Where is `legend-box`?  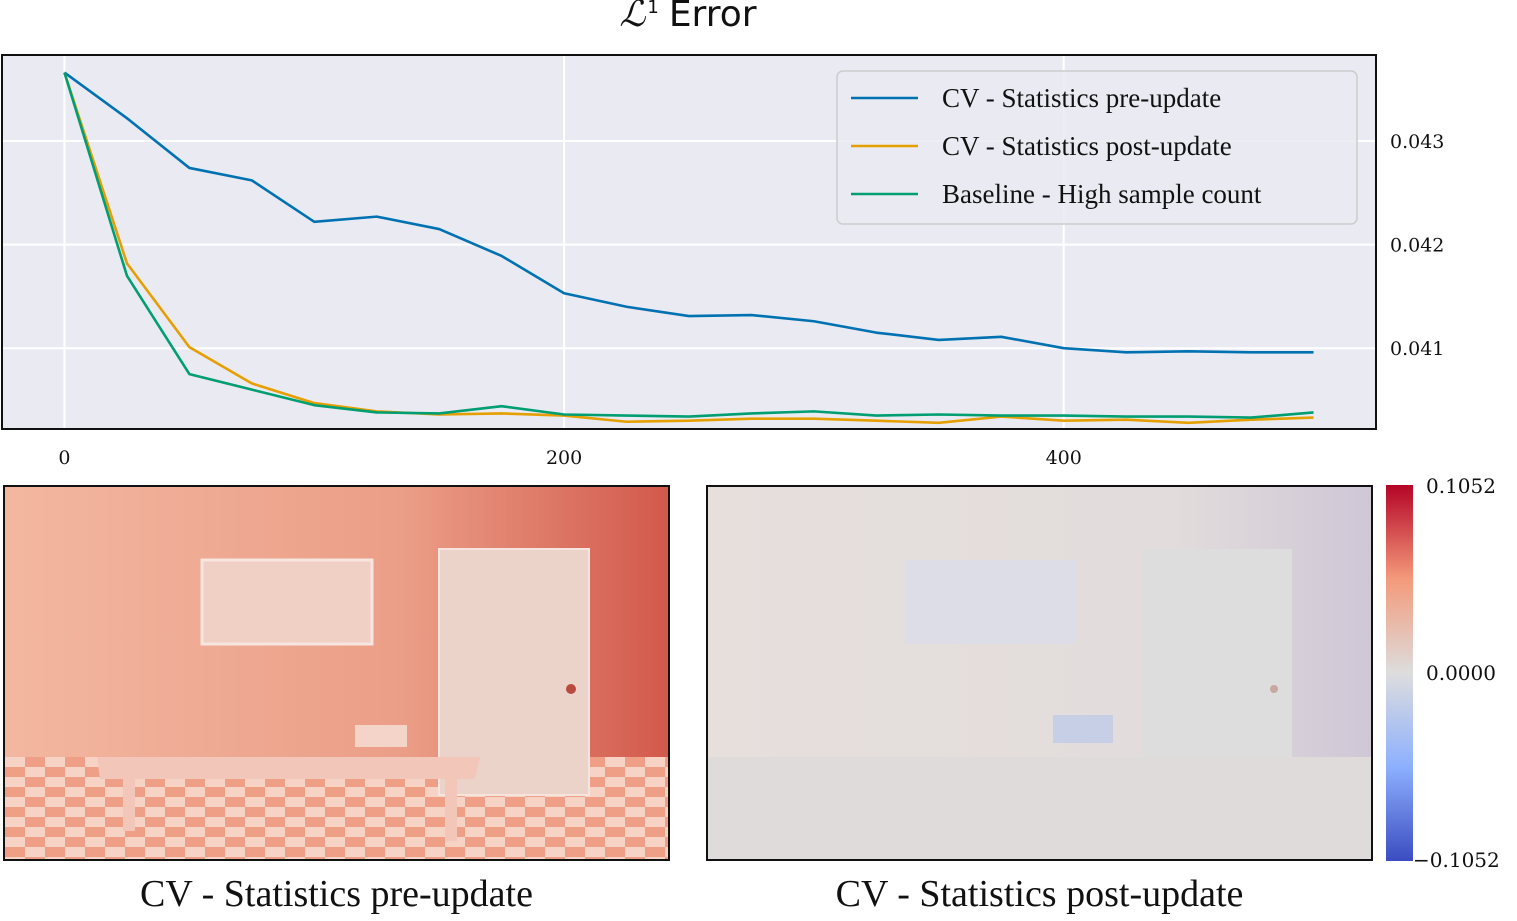 legend-box is located at coordinates (1097, 147).